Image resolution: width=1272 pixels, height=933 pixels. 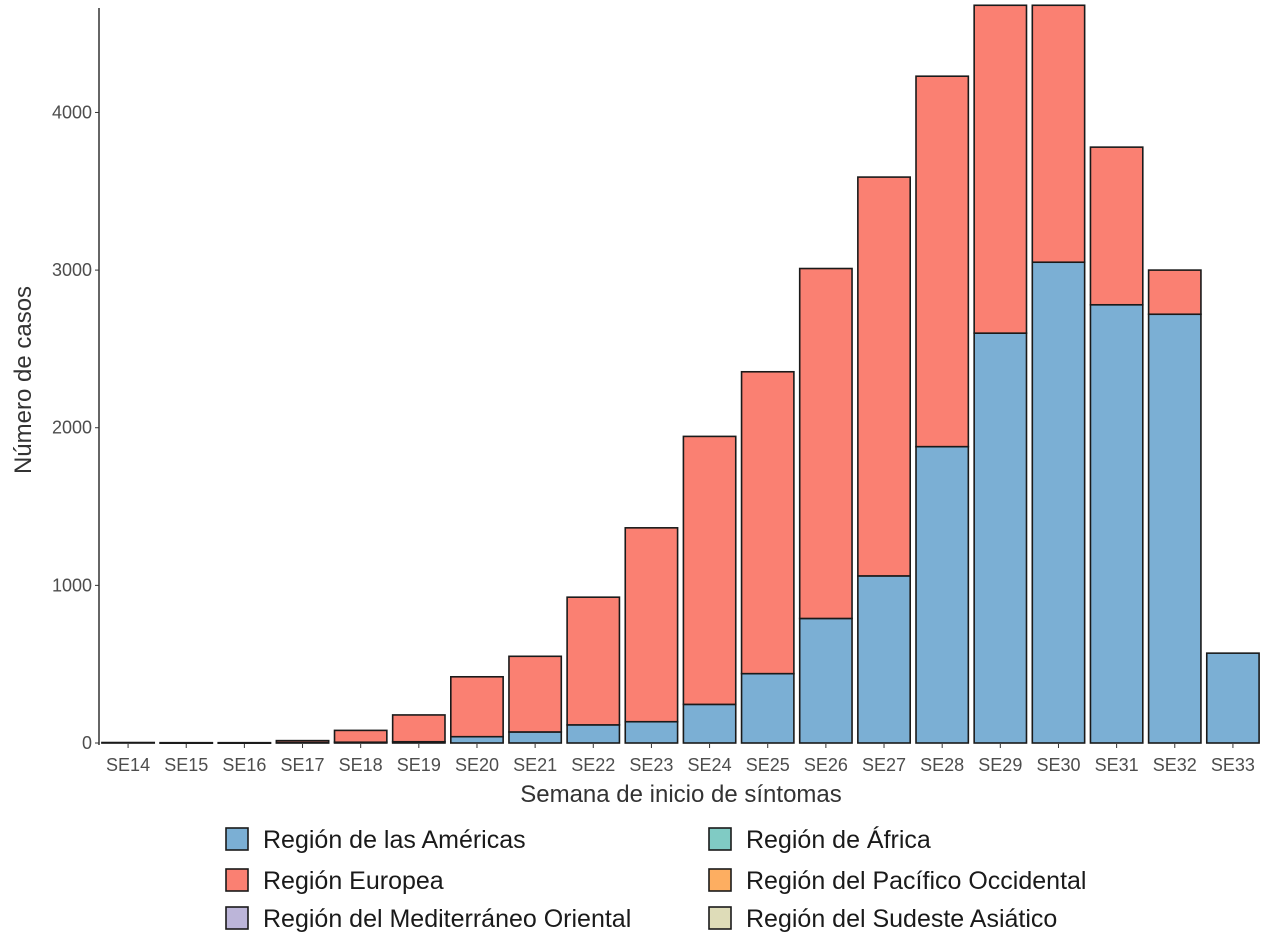 What do you see at coordinates (186, 765) in the screenshot?
I see `x-tick-label-se15: SE15` at bounding box center [186, 765].